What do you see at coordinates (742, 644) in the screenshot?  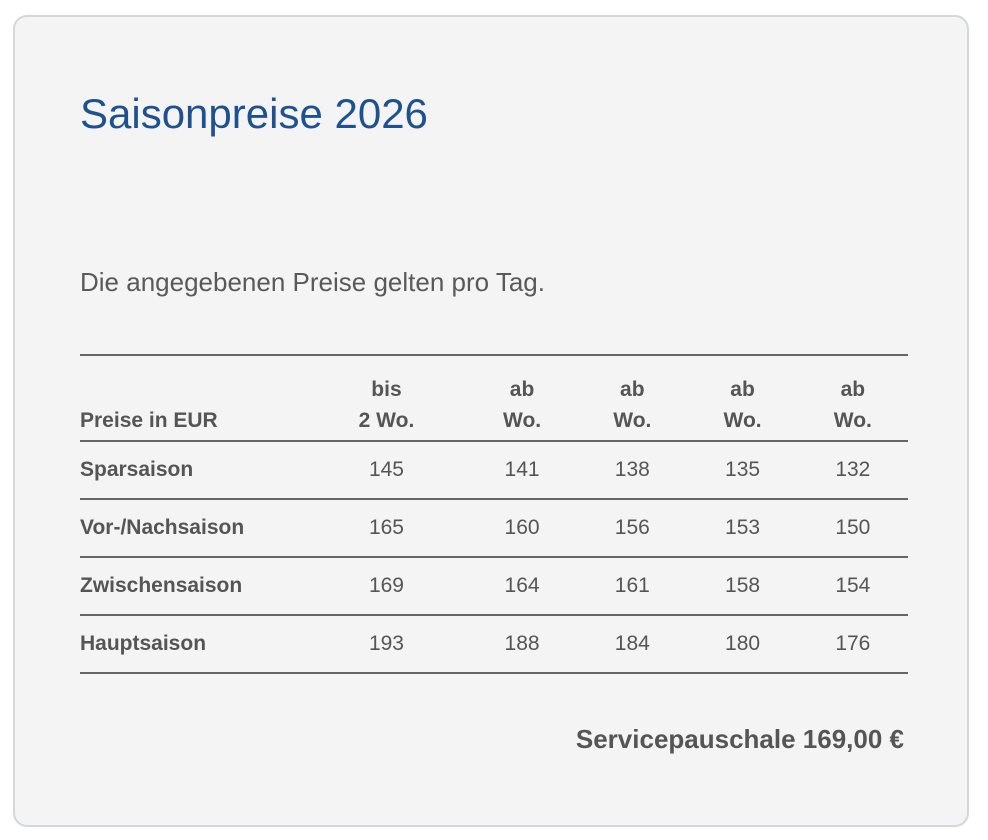 I see `price-cell: 180` at bounding box center [742, 644].